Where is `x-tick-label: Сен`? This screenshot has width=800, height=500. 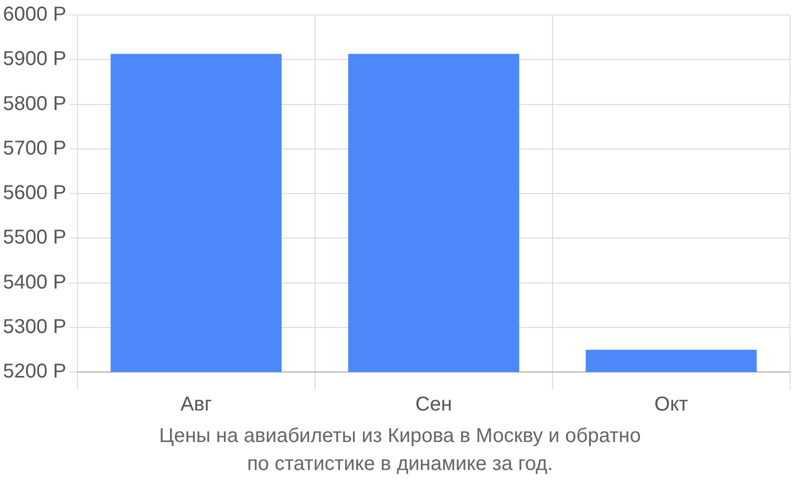
x-tick-label: Сен is located at coordinates (433, 405).